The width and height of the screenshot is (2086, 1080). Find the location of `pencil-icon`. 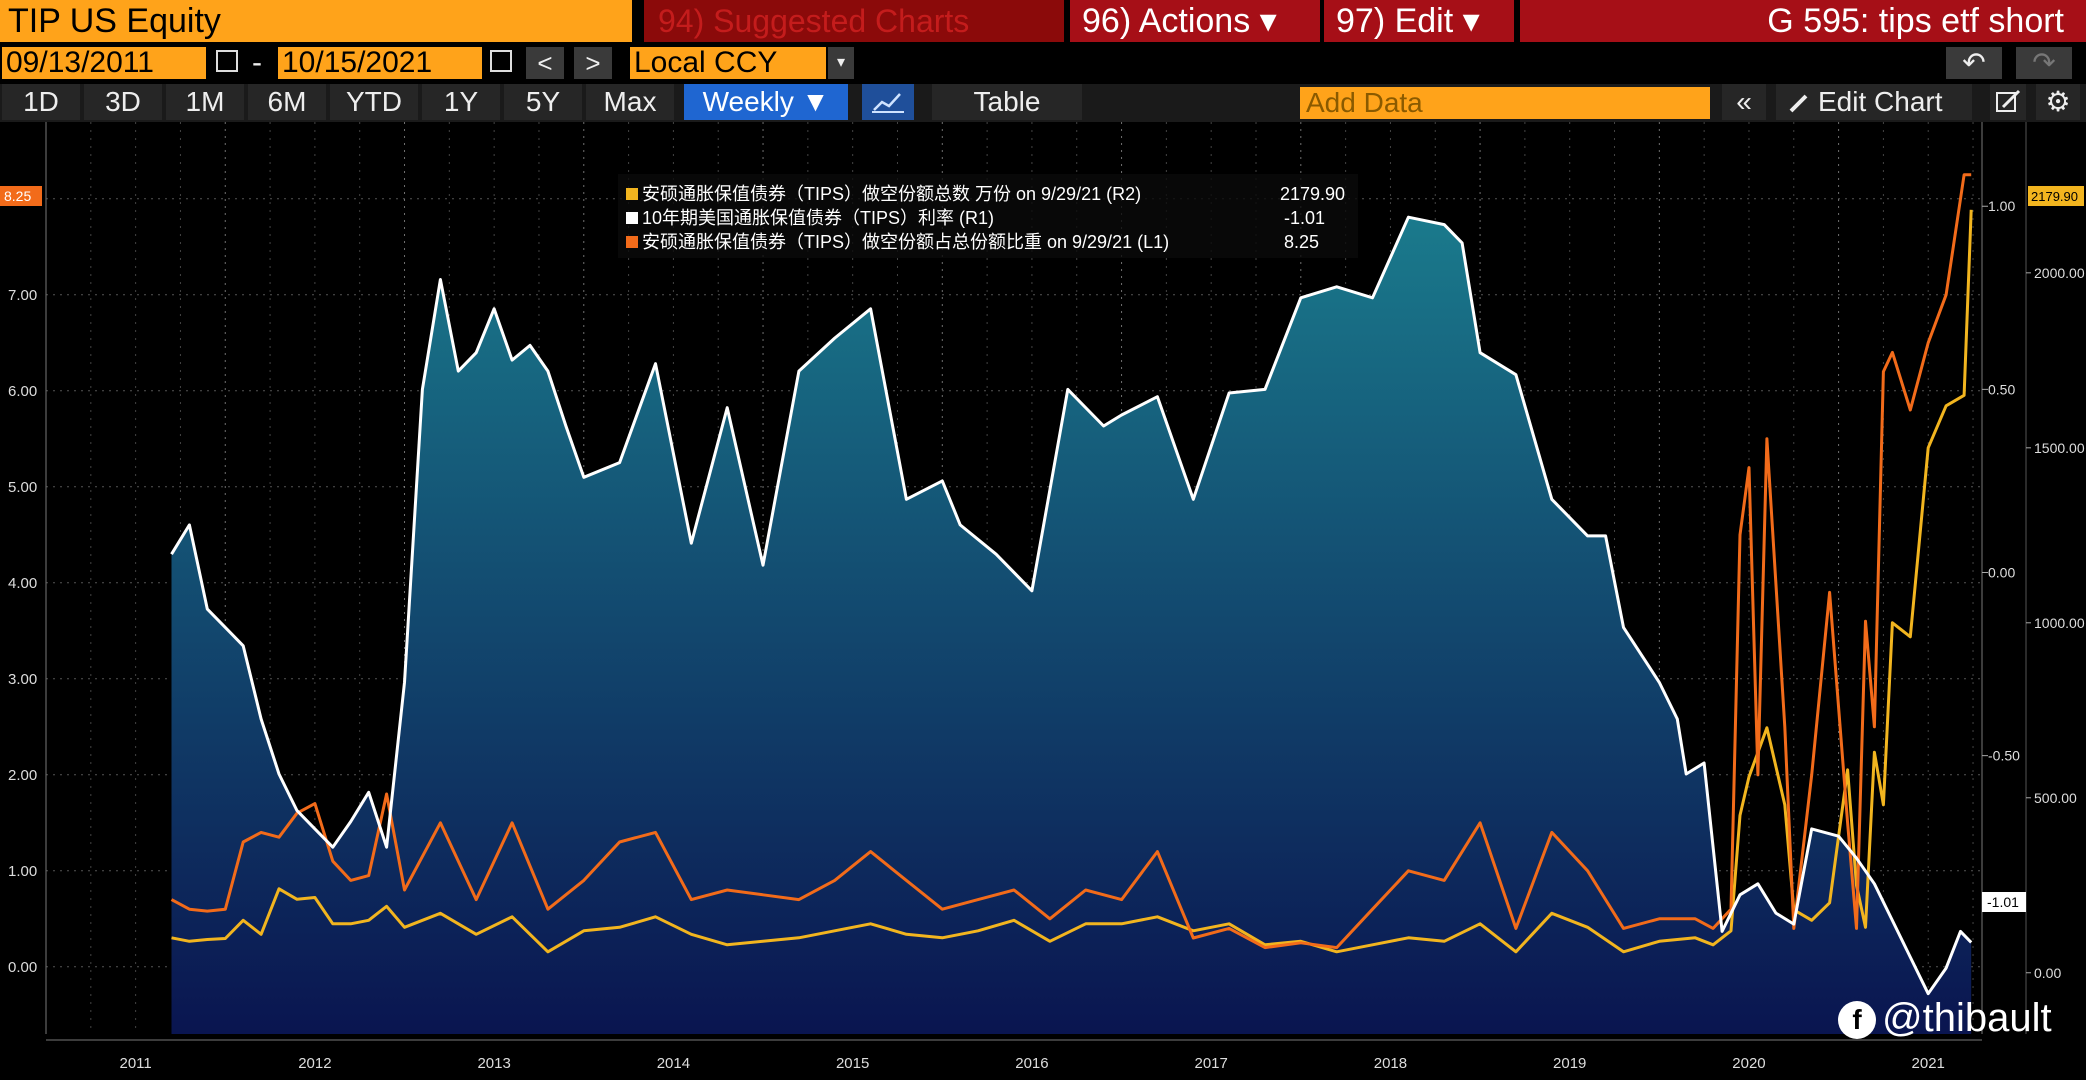

pencil-icon is located at coordinates (1798, 103).